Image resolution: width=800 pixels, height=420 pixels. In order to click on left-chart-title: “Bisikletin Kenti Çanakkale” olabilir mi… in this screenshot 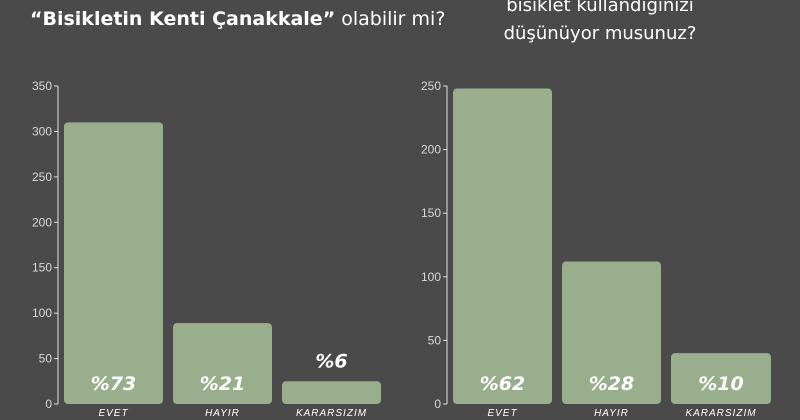, I will do `click(237, 19)`.